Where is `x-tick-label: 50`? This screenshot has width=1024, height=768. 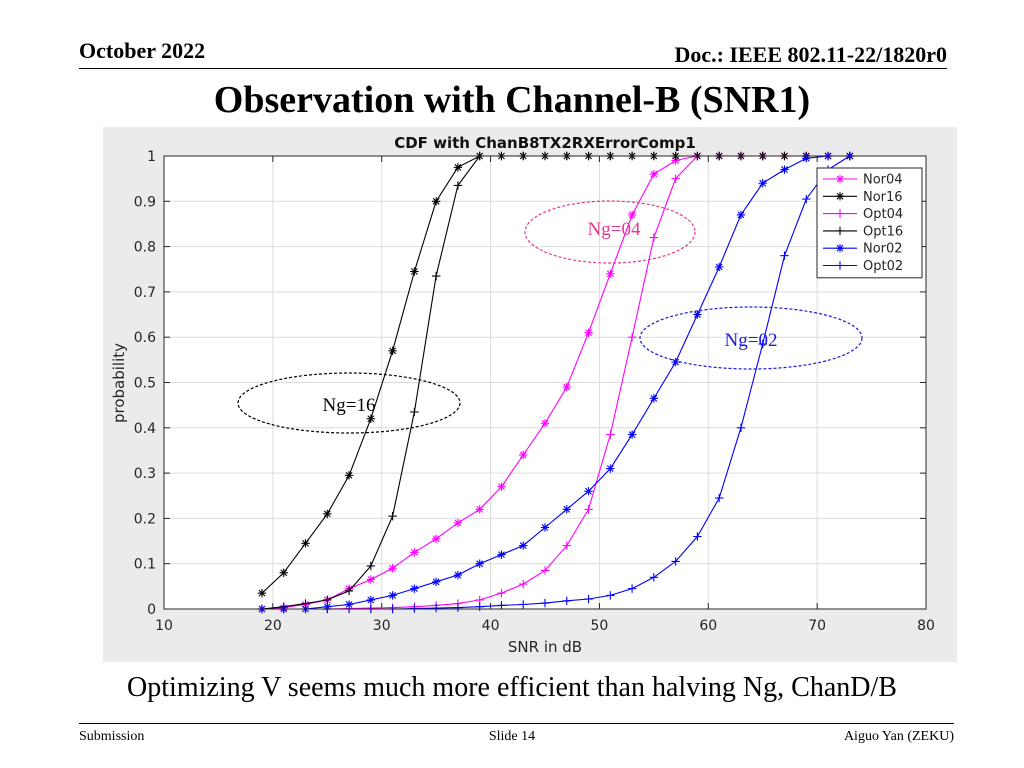
x-tick-label: 50 is located at coordinates (600, 626).